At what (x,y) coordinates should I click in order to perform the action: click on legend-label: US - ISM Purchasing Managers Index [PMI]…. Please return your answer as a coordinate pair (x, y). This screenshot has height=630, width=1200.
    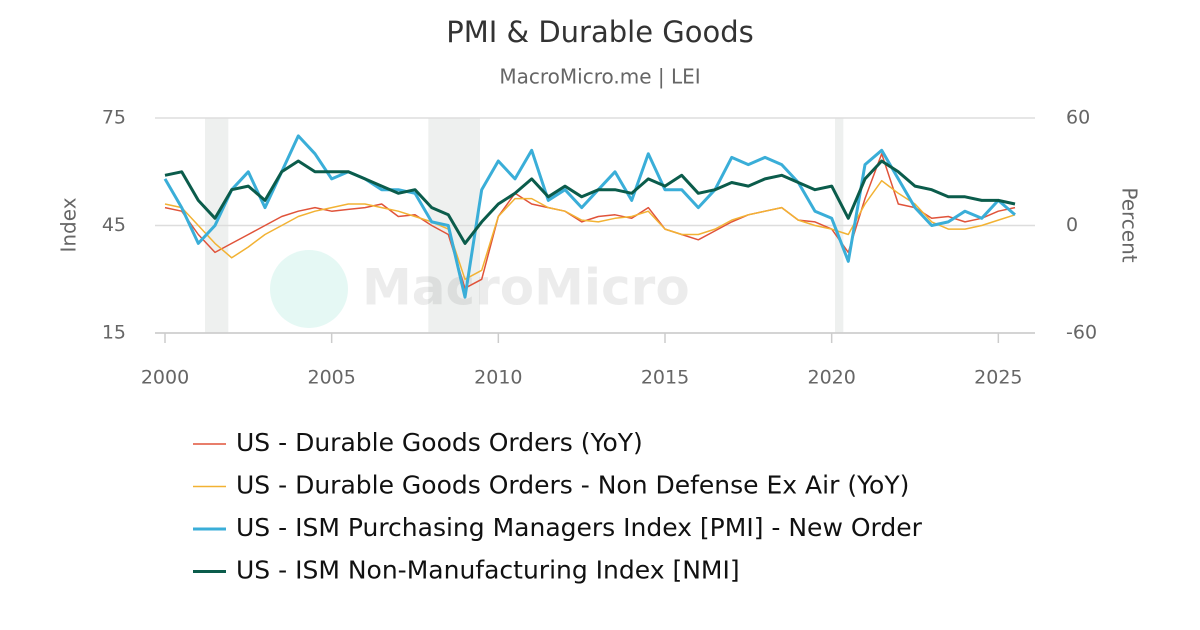
    Looking at the image, I should click on (579, 527).